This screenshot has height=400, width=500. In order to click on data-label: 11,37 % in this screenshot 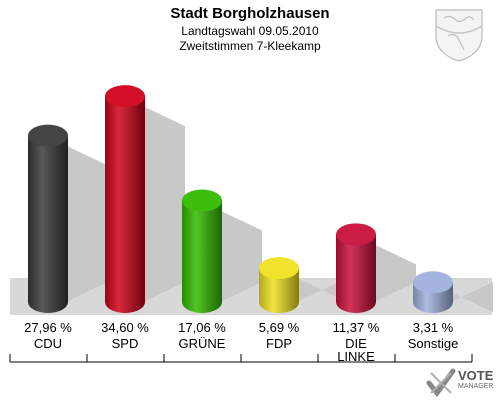, I will do `click(356, 327)`.